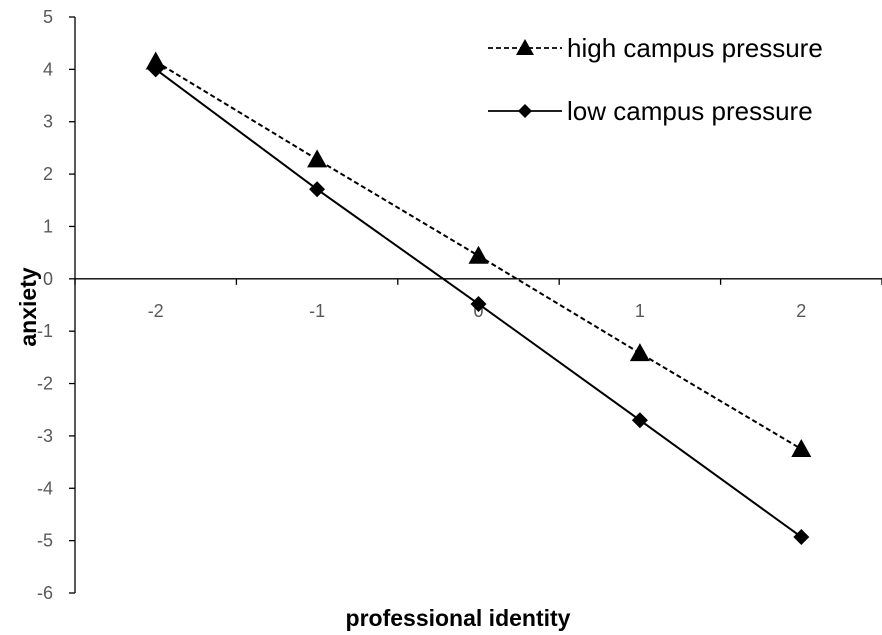 This screenshot has width=882, height=635. Describe the element at coordinates (45, 436) in the screenshot. I see `y-tick-label: -3` at that location.